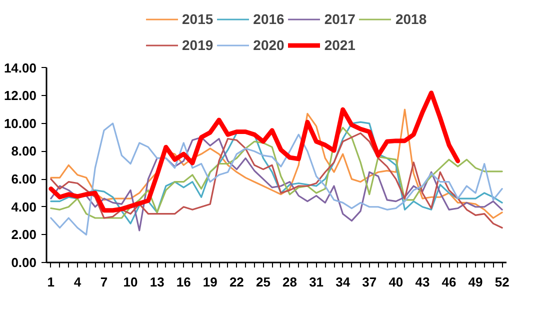 The width and height of the screenshot is (550, 326). Describe the element at coordinates (502, 282) in the screenshot. I see `x-tick-label: 52` at that location.